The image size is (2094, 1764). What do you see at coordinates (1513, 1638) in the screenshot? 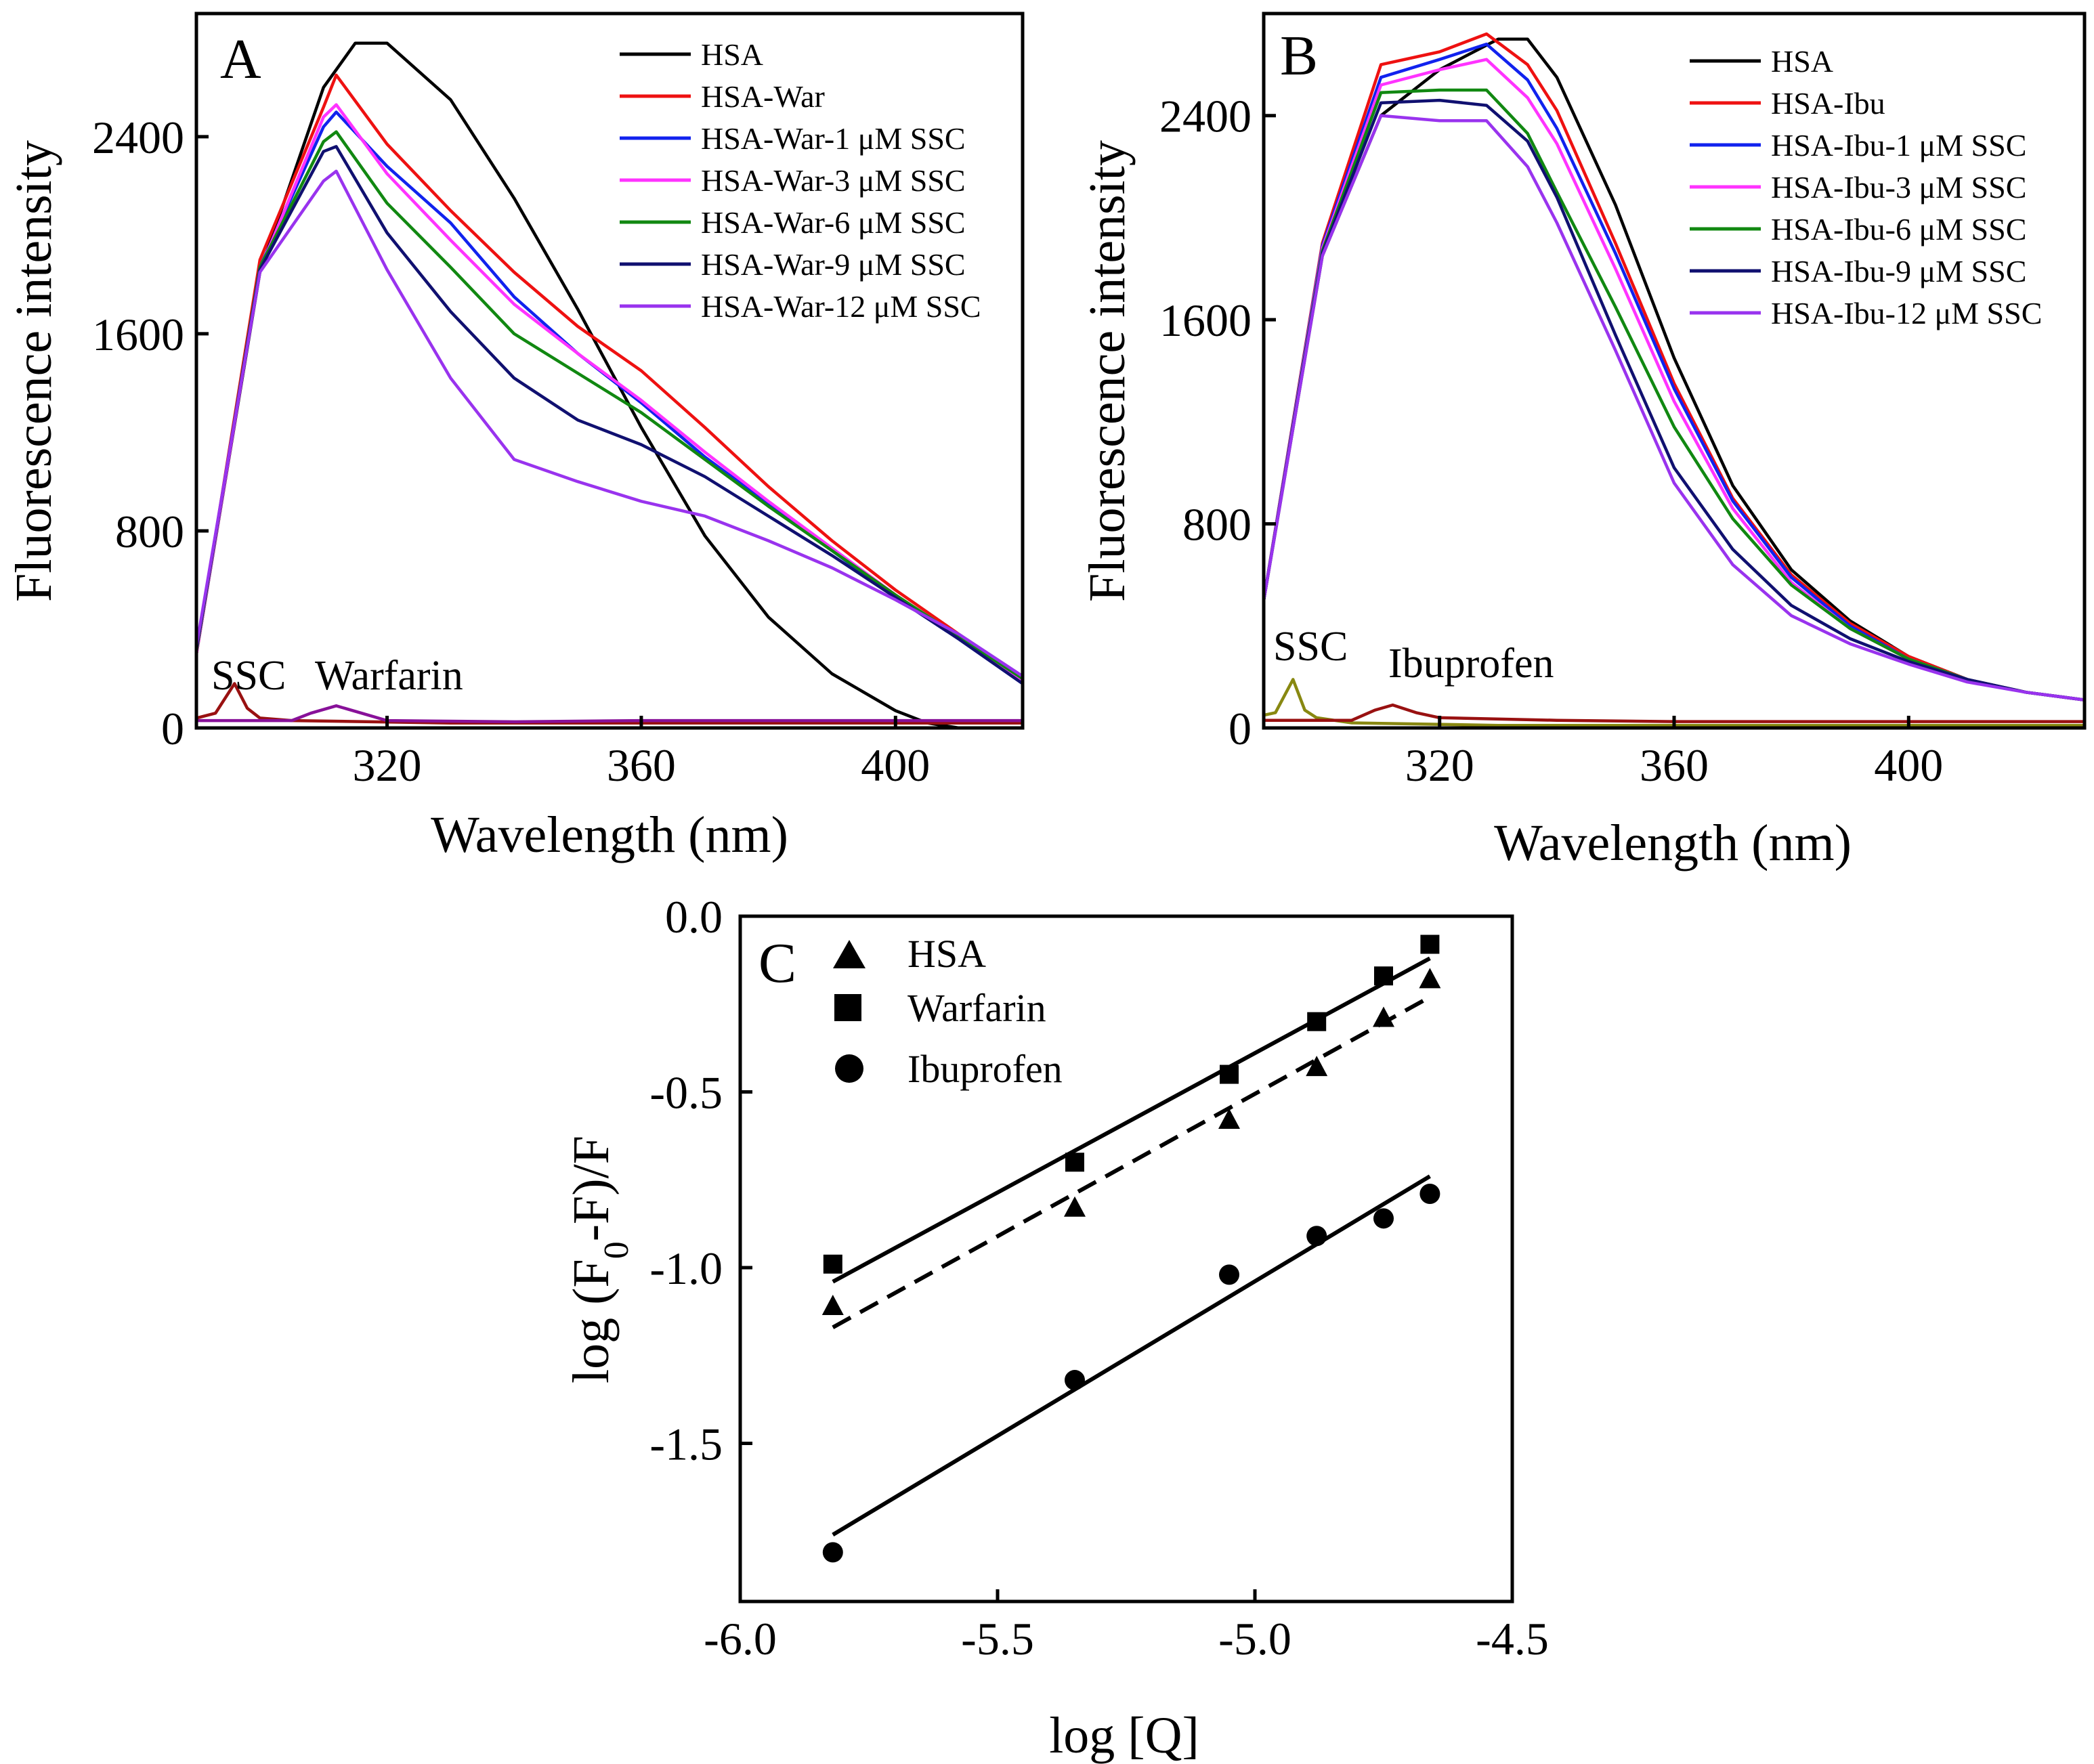
I see `panel-c-xtick-label-3: -4.5` at bounding box center [1513, 1638].